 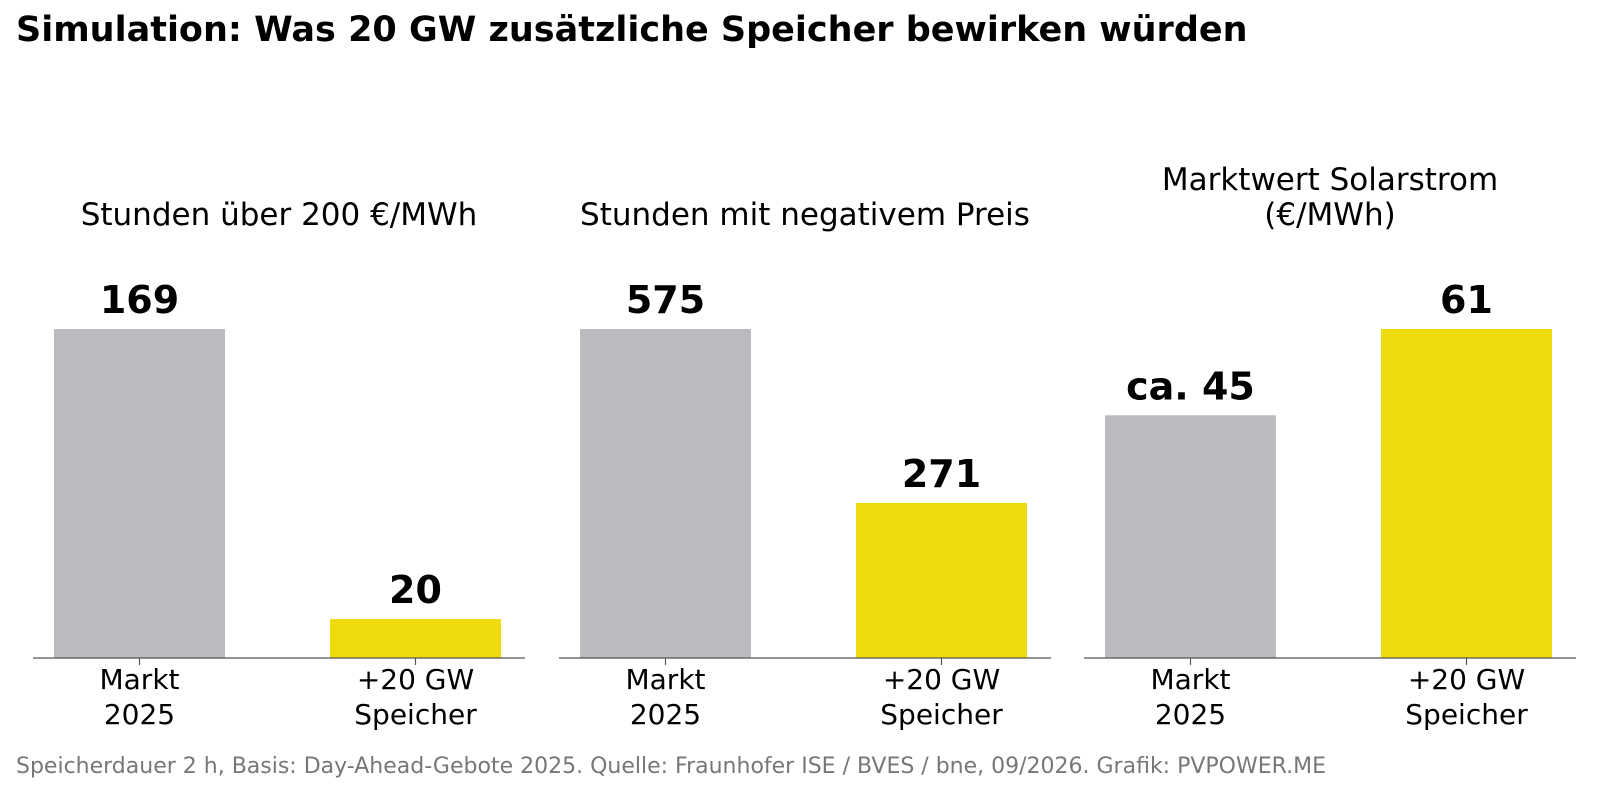 I want to click on panel-title-line: Marktwert Solarstrom, so click(x=1330, y=180).